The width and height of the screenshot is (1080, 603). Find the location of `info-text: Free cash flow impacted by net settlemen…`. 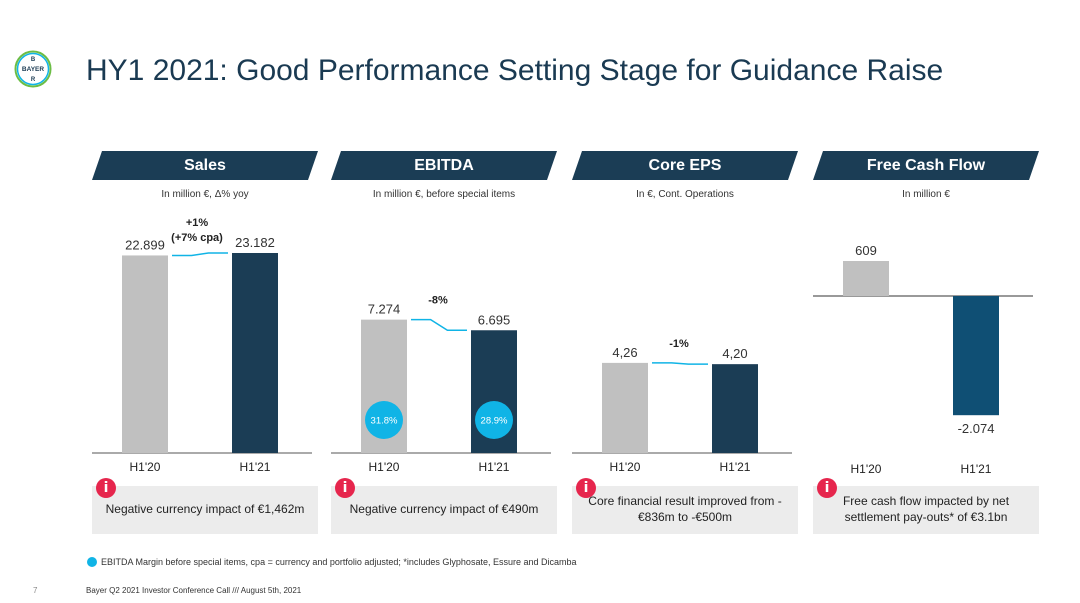

info-text: Free cash flow impacted by net settlemen… is located at coordinates (926, 509).